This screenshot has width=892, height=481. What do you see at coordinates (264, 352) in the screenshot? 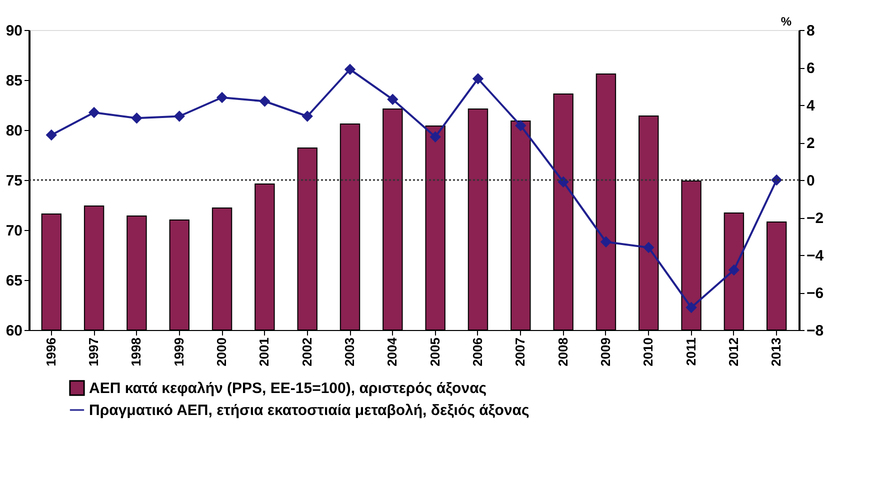
I see `x-tick-label: 2001` at bounding box center [264, 352].